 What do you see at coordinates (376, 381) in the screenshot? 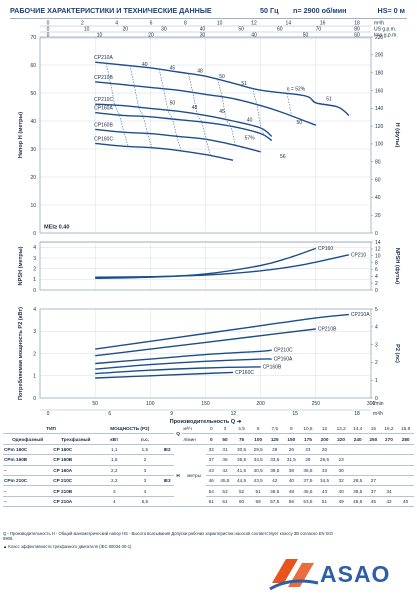
I see `power-right-tick: 1` at bounding box center [376, 381].